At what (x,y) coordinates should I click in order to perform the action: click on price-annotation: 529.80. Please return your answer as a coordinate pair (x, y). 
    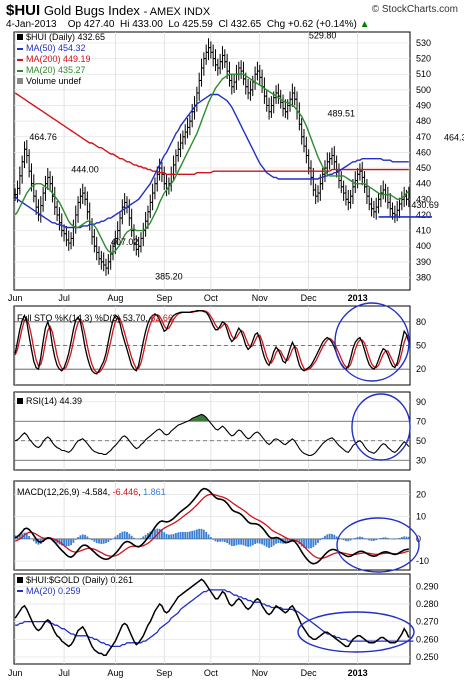
    Looking at the image, I should click on (323, 35).